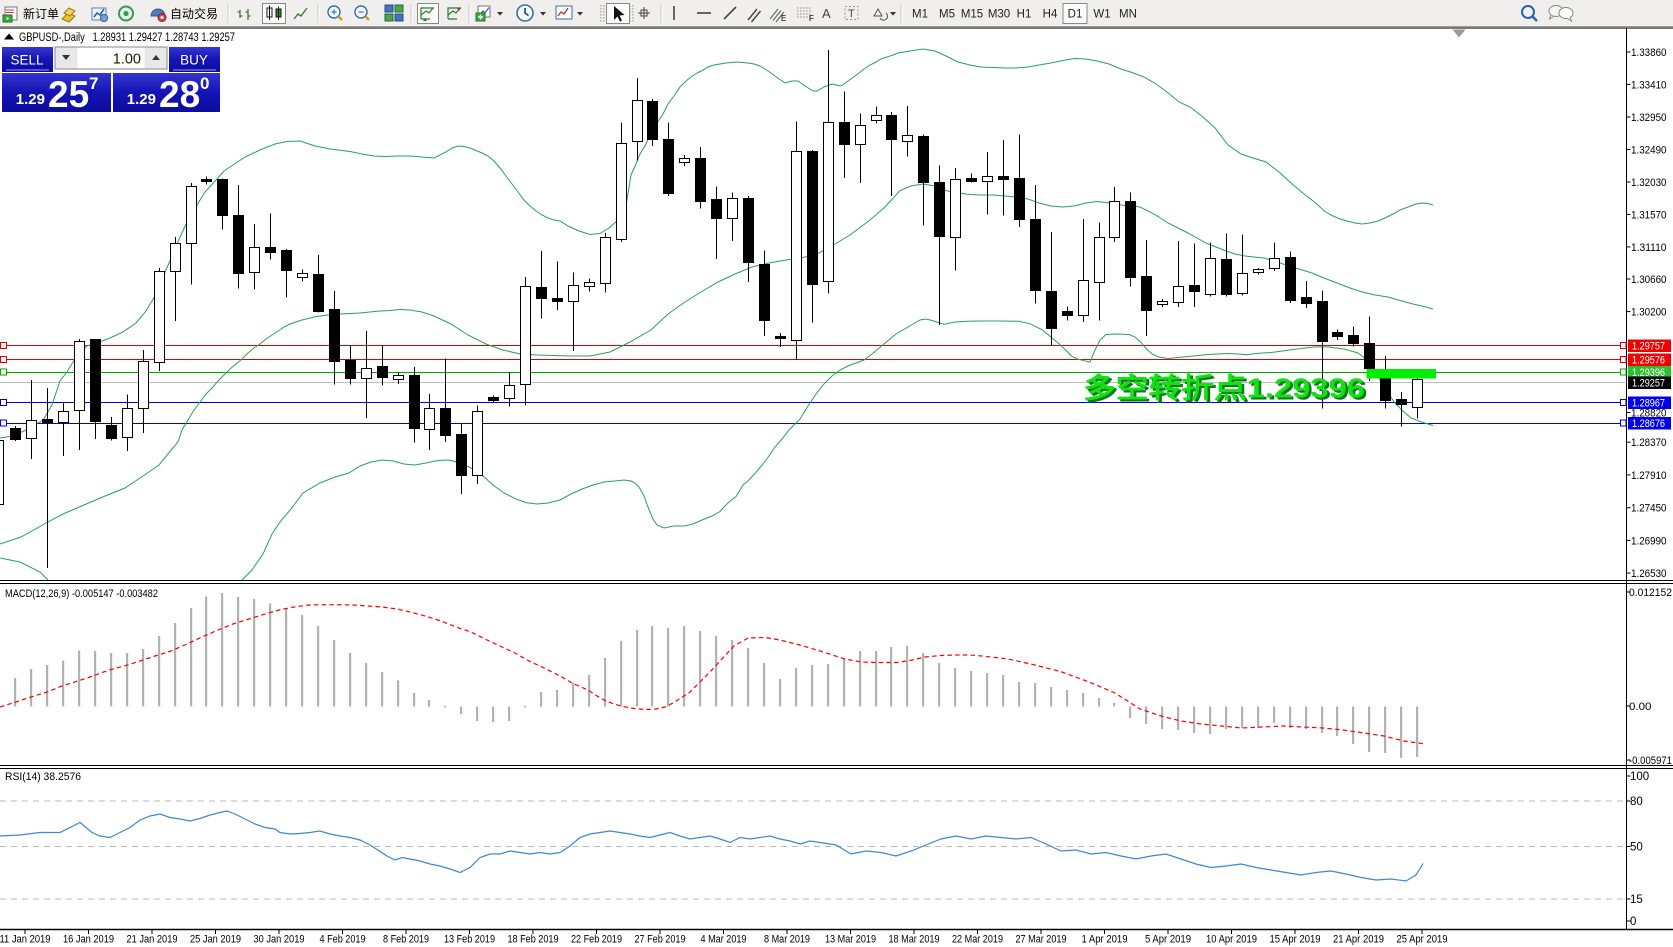  I want to click on svg-text: H4, so click(1050, 15).